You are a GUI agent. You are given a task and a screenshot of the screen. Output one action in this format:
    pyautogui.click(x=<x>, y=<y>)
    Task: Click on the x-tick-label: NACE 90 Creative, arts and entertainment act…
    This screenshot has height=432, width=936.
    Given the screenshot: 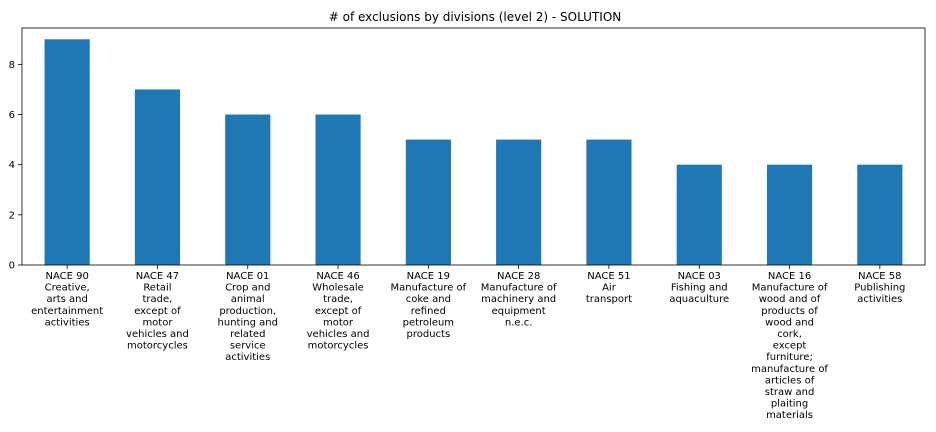 What is the action you would take?
    pyautogui.click(x=67, y=299)
    